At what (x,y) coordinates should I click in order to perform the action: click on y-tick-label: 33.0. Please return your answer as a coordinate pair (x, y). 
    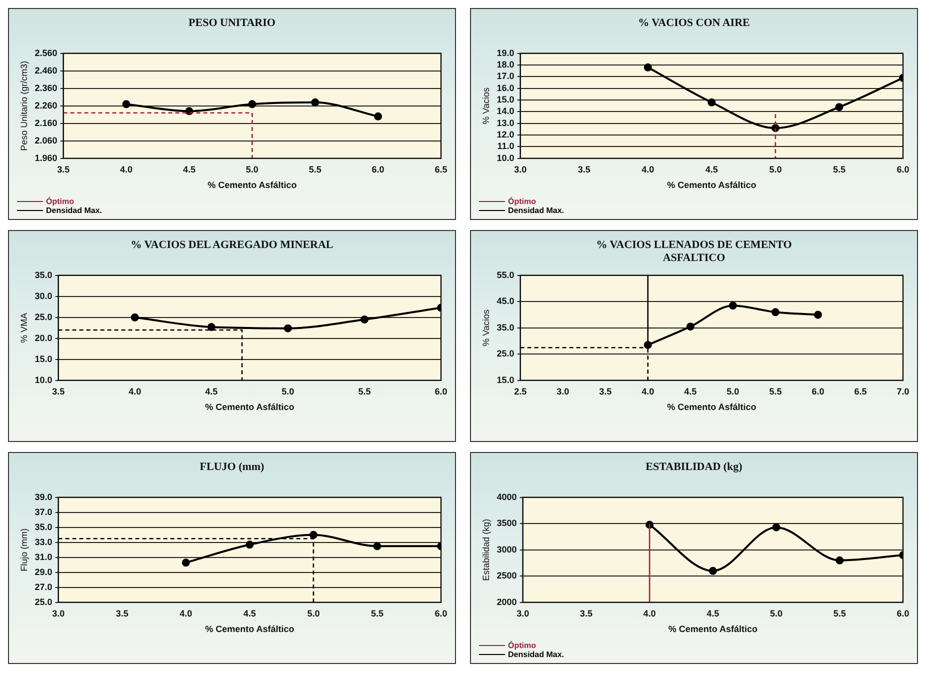
    Looking at the image, I should click on (43, 541).